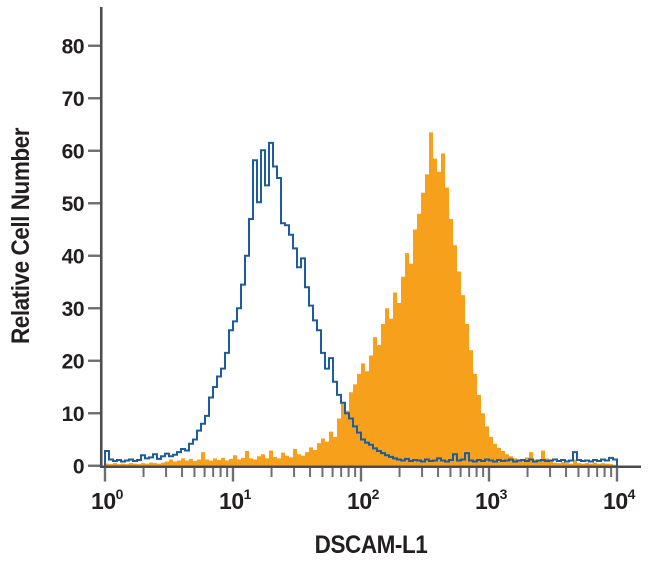 The width and height of the screenshot is (650, 570). Describe the element at coordinates (73, 204) in the screenshot. I see `y-tick-label: 50` at that location.